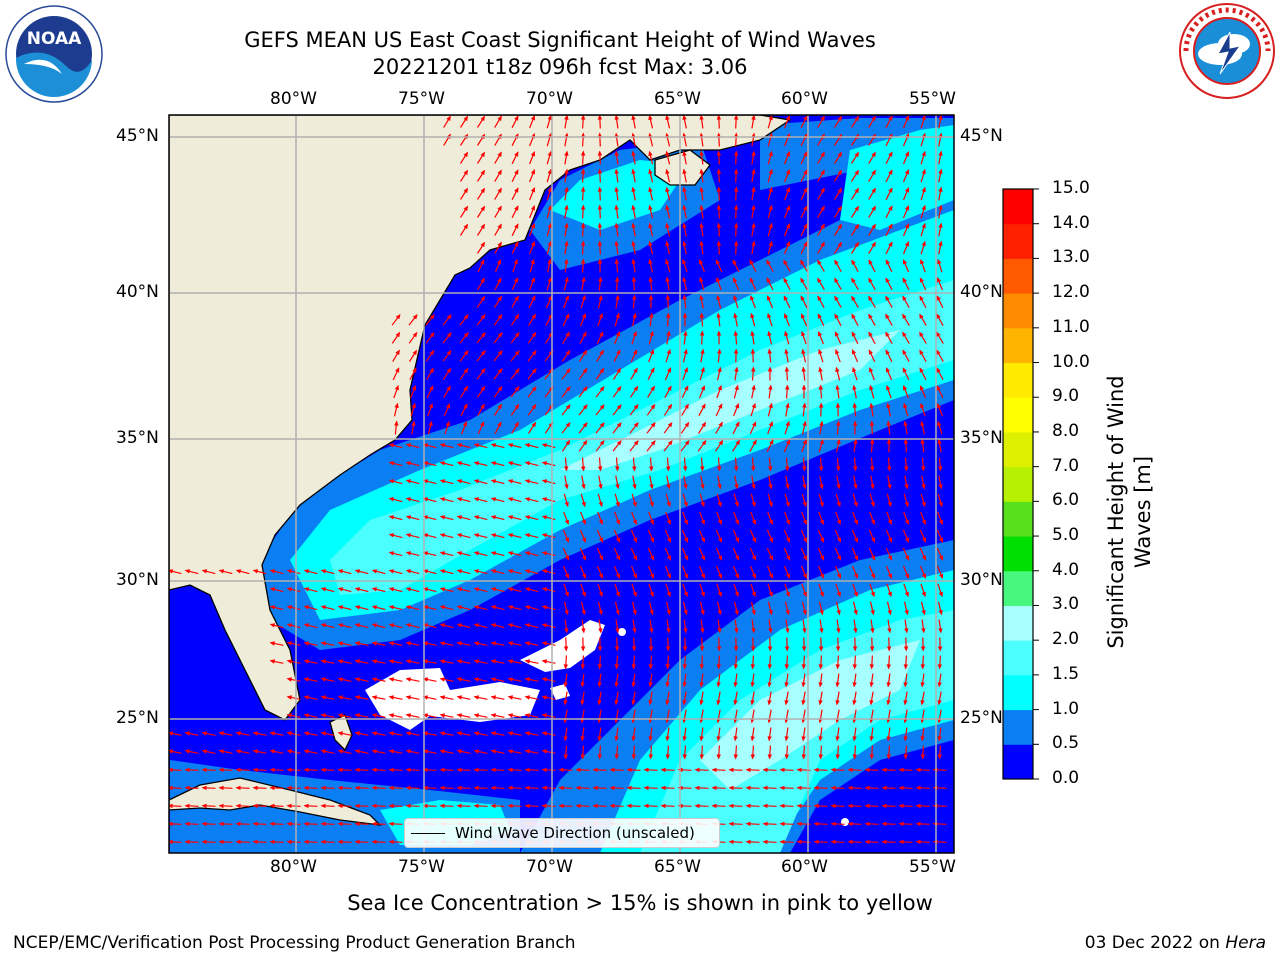  Describe the element at coordinates (740, 560) in the screenshot. I see `wave-band-2.0-3.0` at that location.